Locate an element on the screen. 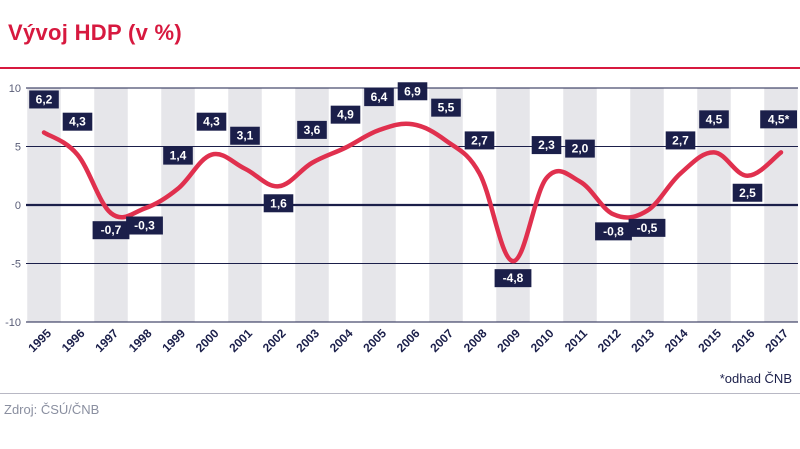  data-label: -0,3 is located at coordinates (144, 225).